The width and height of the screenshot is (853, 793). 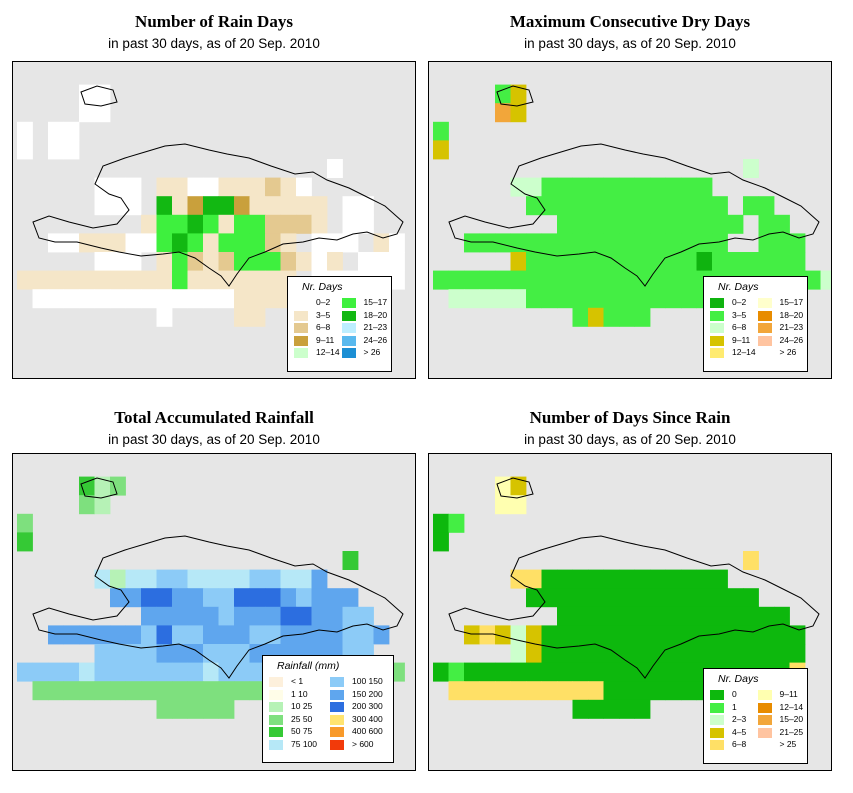 What do you see at coordinates (630, 439) in the screenshot?
I see `panel-subtitle: in past 30 days, as of 20 Sep. 2010` at bounding box center [630, 439].